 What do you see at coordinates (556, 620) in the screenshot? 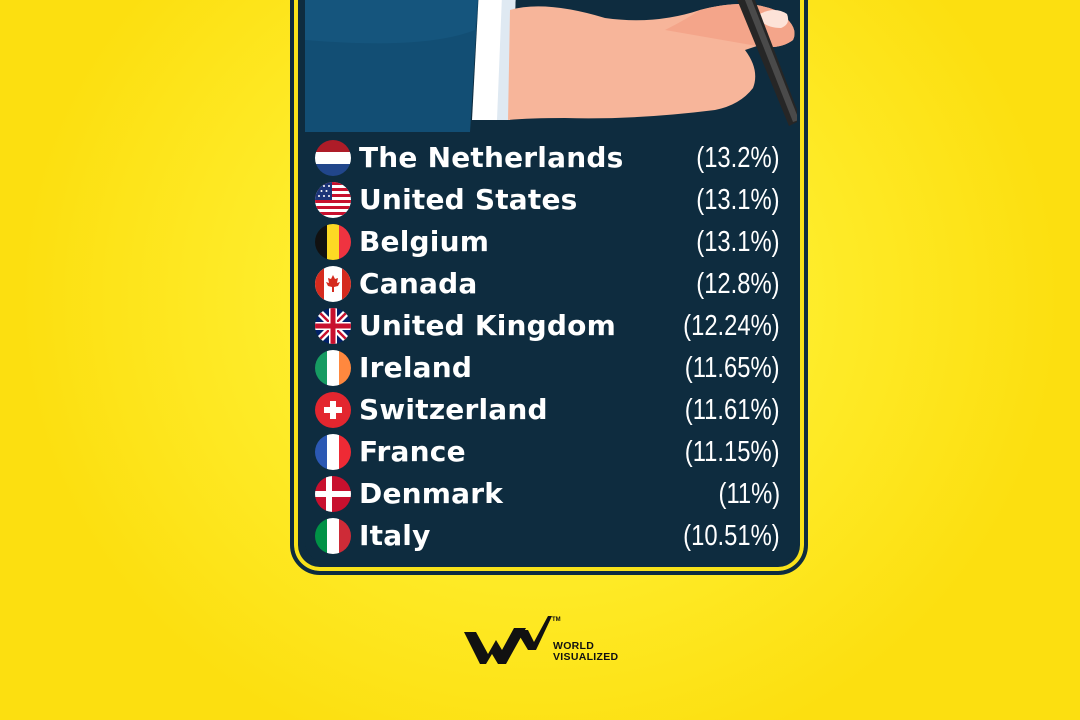
I see `trademark-mark: TM` at bounding box center [556, 620].